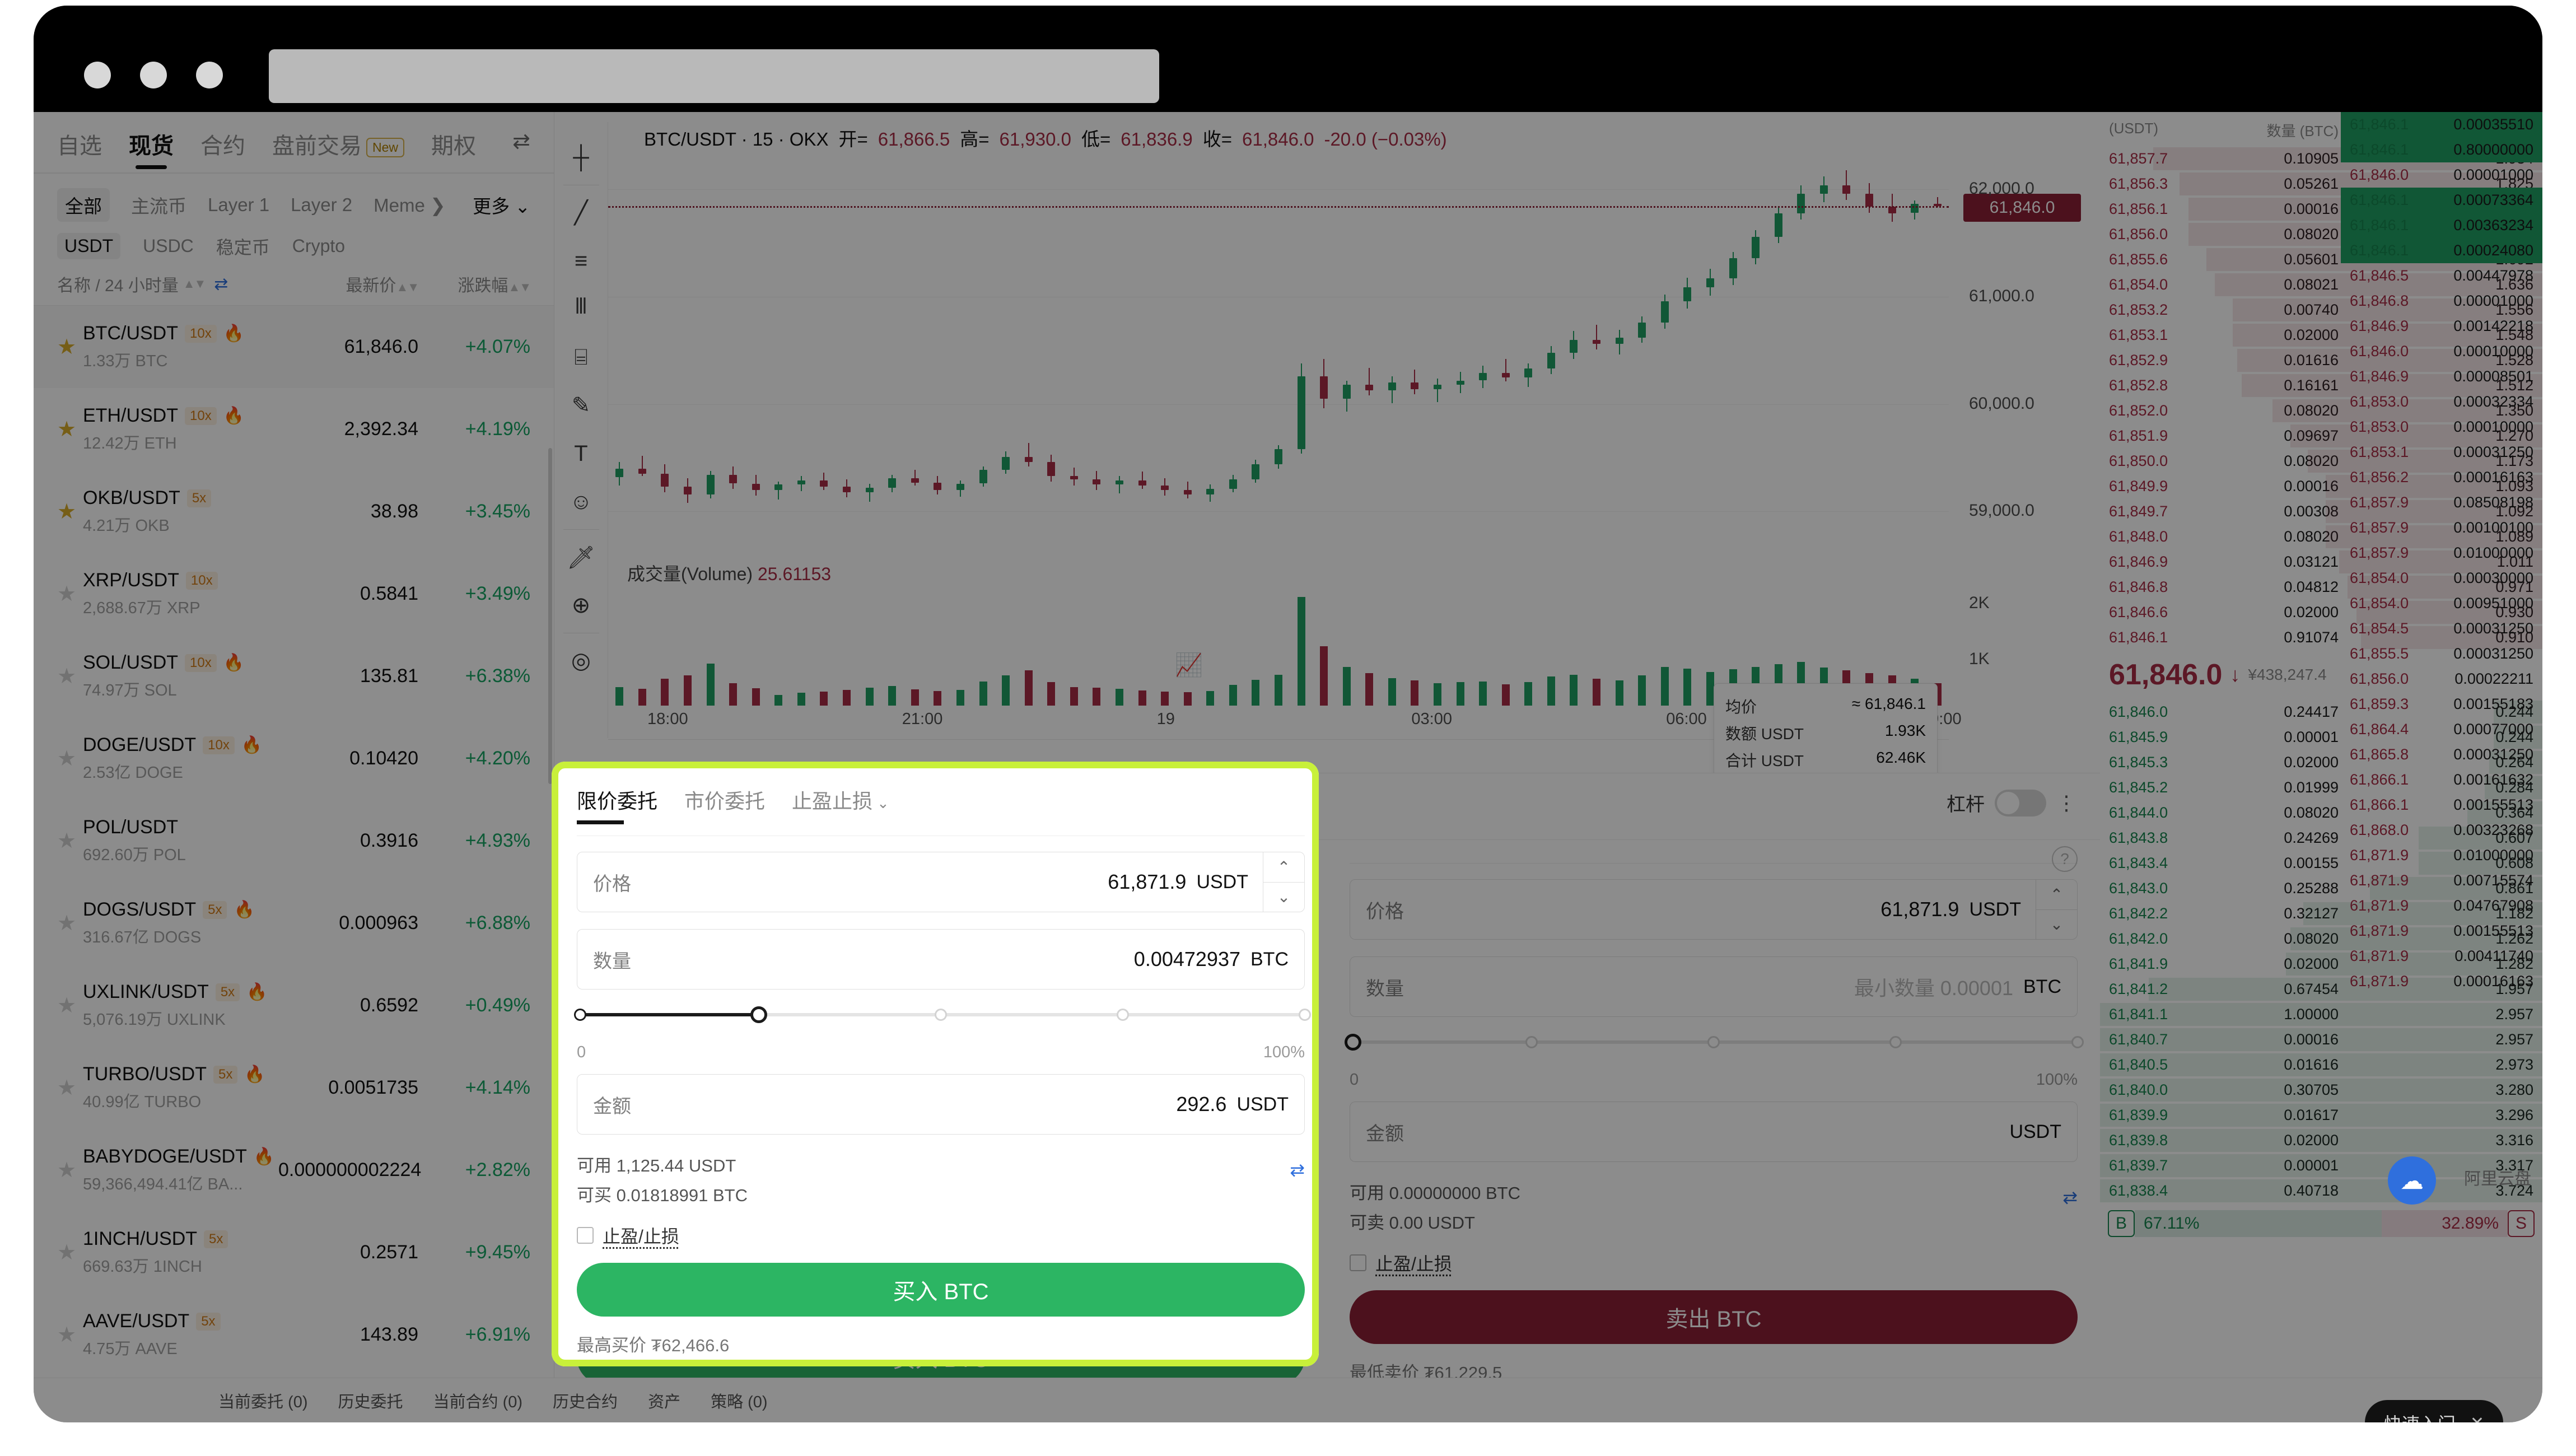 The width and height of the screenshot is (2576, 1456). What do you see at coordinates (2321, 361) in the screenshot?
I see `order-book-row: 61,852.9 0.01616 1.528` at bounding box center [2321, 361].